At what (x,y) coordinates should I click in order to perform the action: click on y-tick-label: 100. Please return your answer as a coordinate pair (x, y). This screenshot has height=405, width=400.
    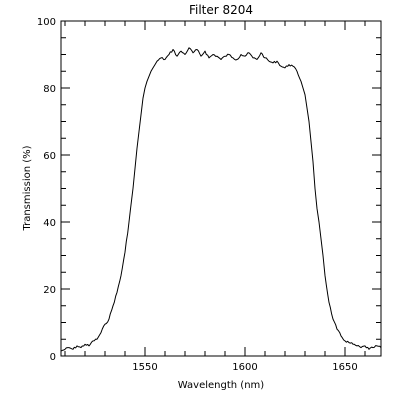
    Looking at the image, I should click on (46, 22).